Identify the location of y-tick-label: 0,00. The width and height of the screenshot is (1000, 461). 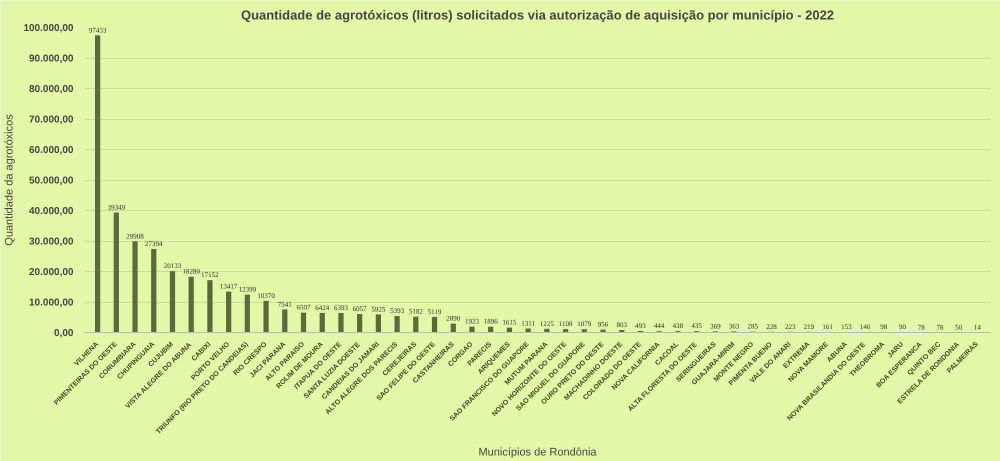
(64, 333).